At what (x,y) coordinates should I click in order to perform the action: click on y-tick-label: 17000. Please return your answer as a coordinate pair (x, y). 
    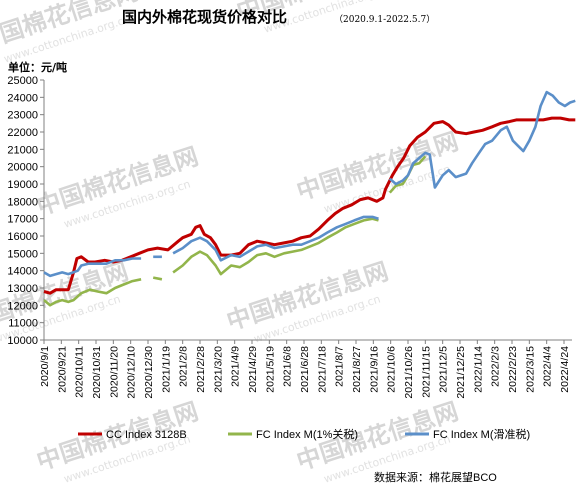
    Looking at the image, I should click on (22, 220).